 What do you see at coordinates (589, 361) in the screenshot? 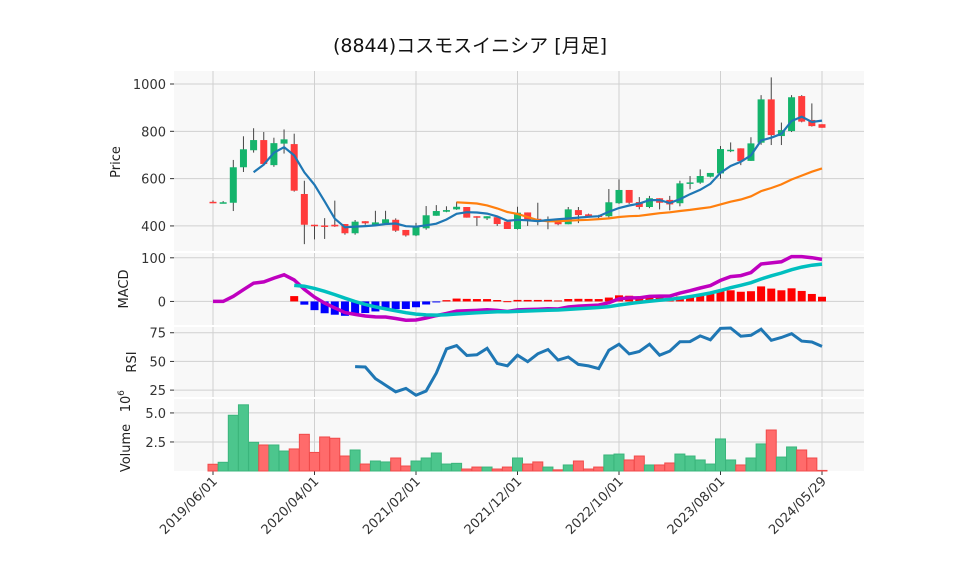
I see `rsi-line` at bounding box center [589, 361].